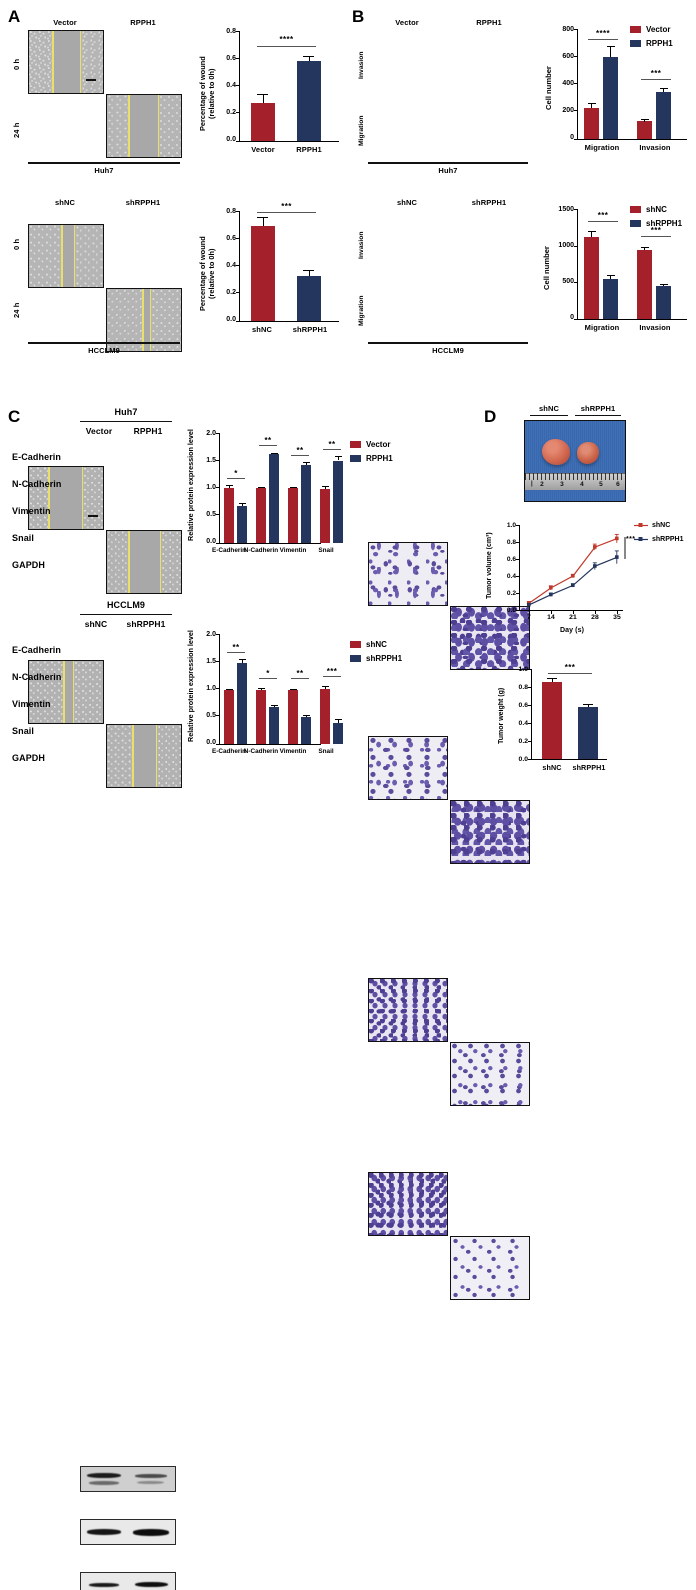  What do you see at coordinates (631, 539) in the screenshot?
I see `panelD-line-significance: ***` at bounding box center [631, 539].